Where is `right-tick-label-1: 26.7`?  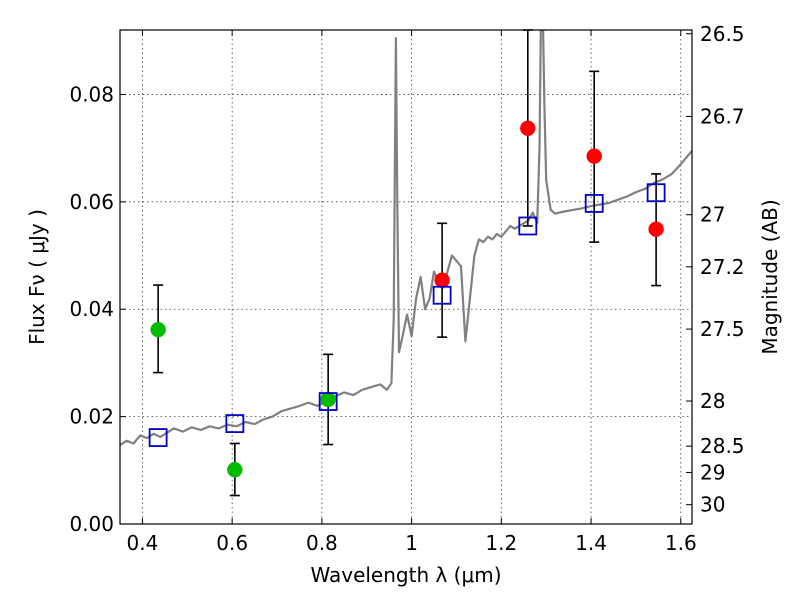
right-tick-label-1: 26.7 is located at coordinates (722, 116).